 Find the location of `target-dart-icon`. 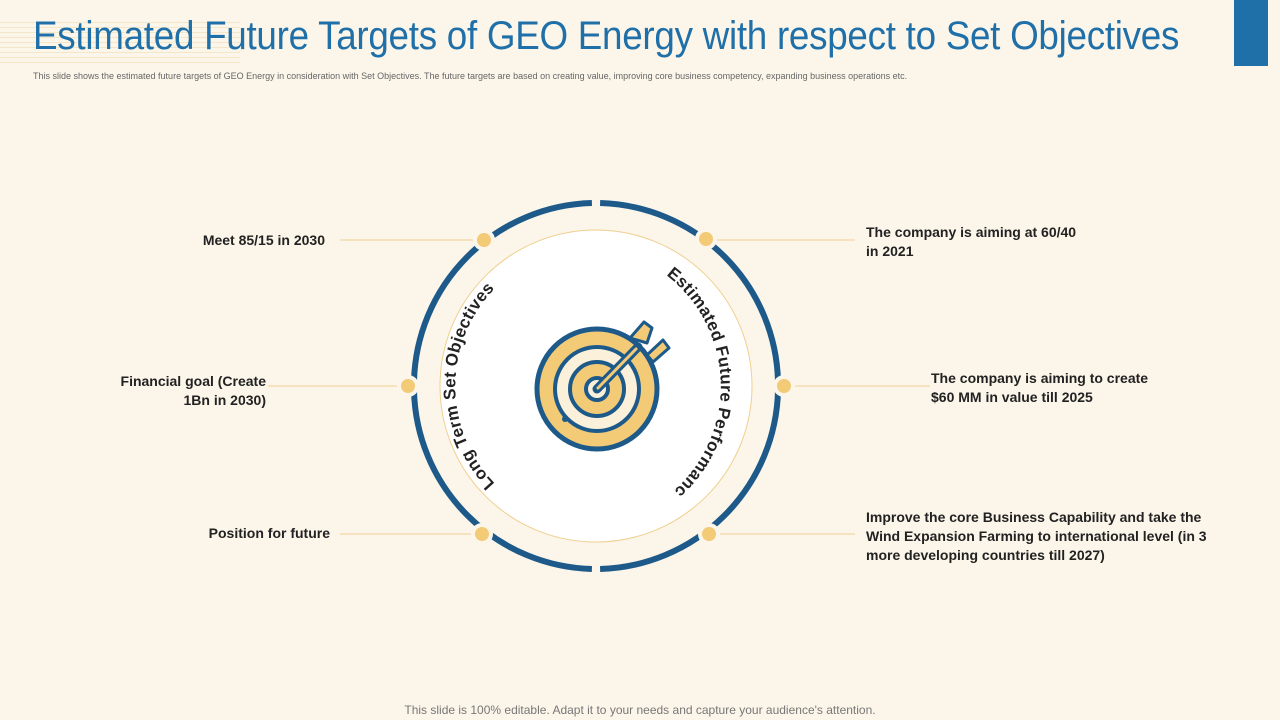

target-dart-icon is located at coordinates (602, 386).